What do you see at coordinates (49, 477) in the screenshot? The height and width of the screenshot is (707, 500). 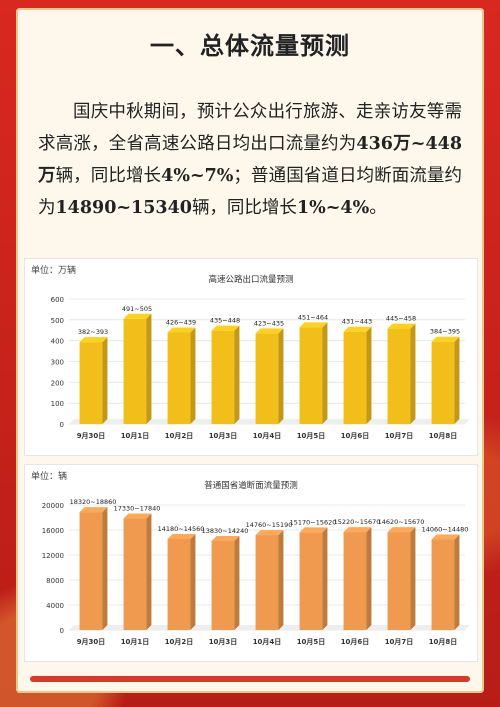 I see `chart-unit: 单位：辆` at bounding box center [49, 477].